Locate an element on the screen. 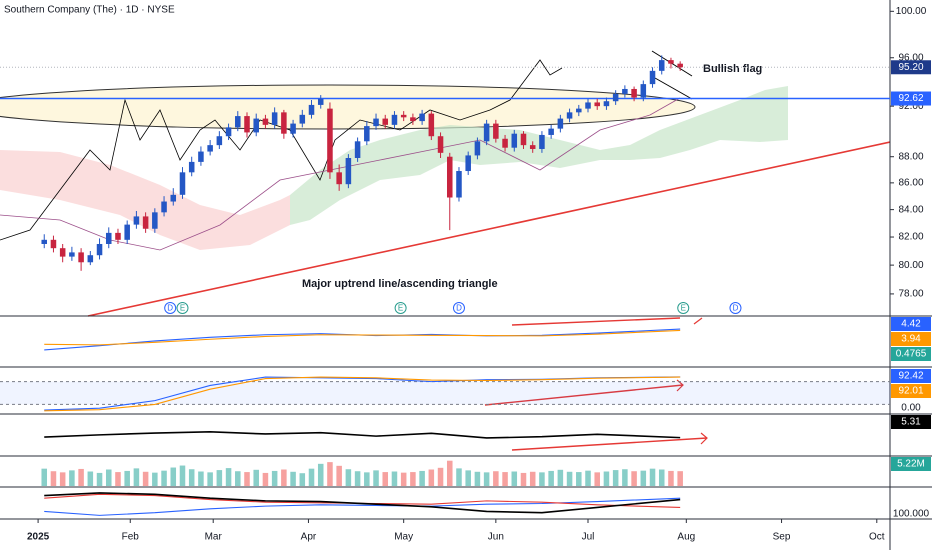  flag-line is located at coordinates (673, 88).